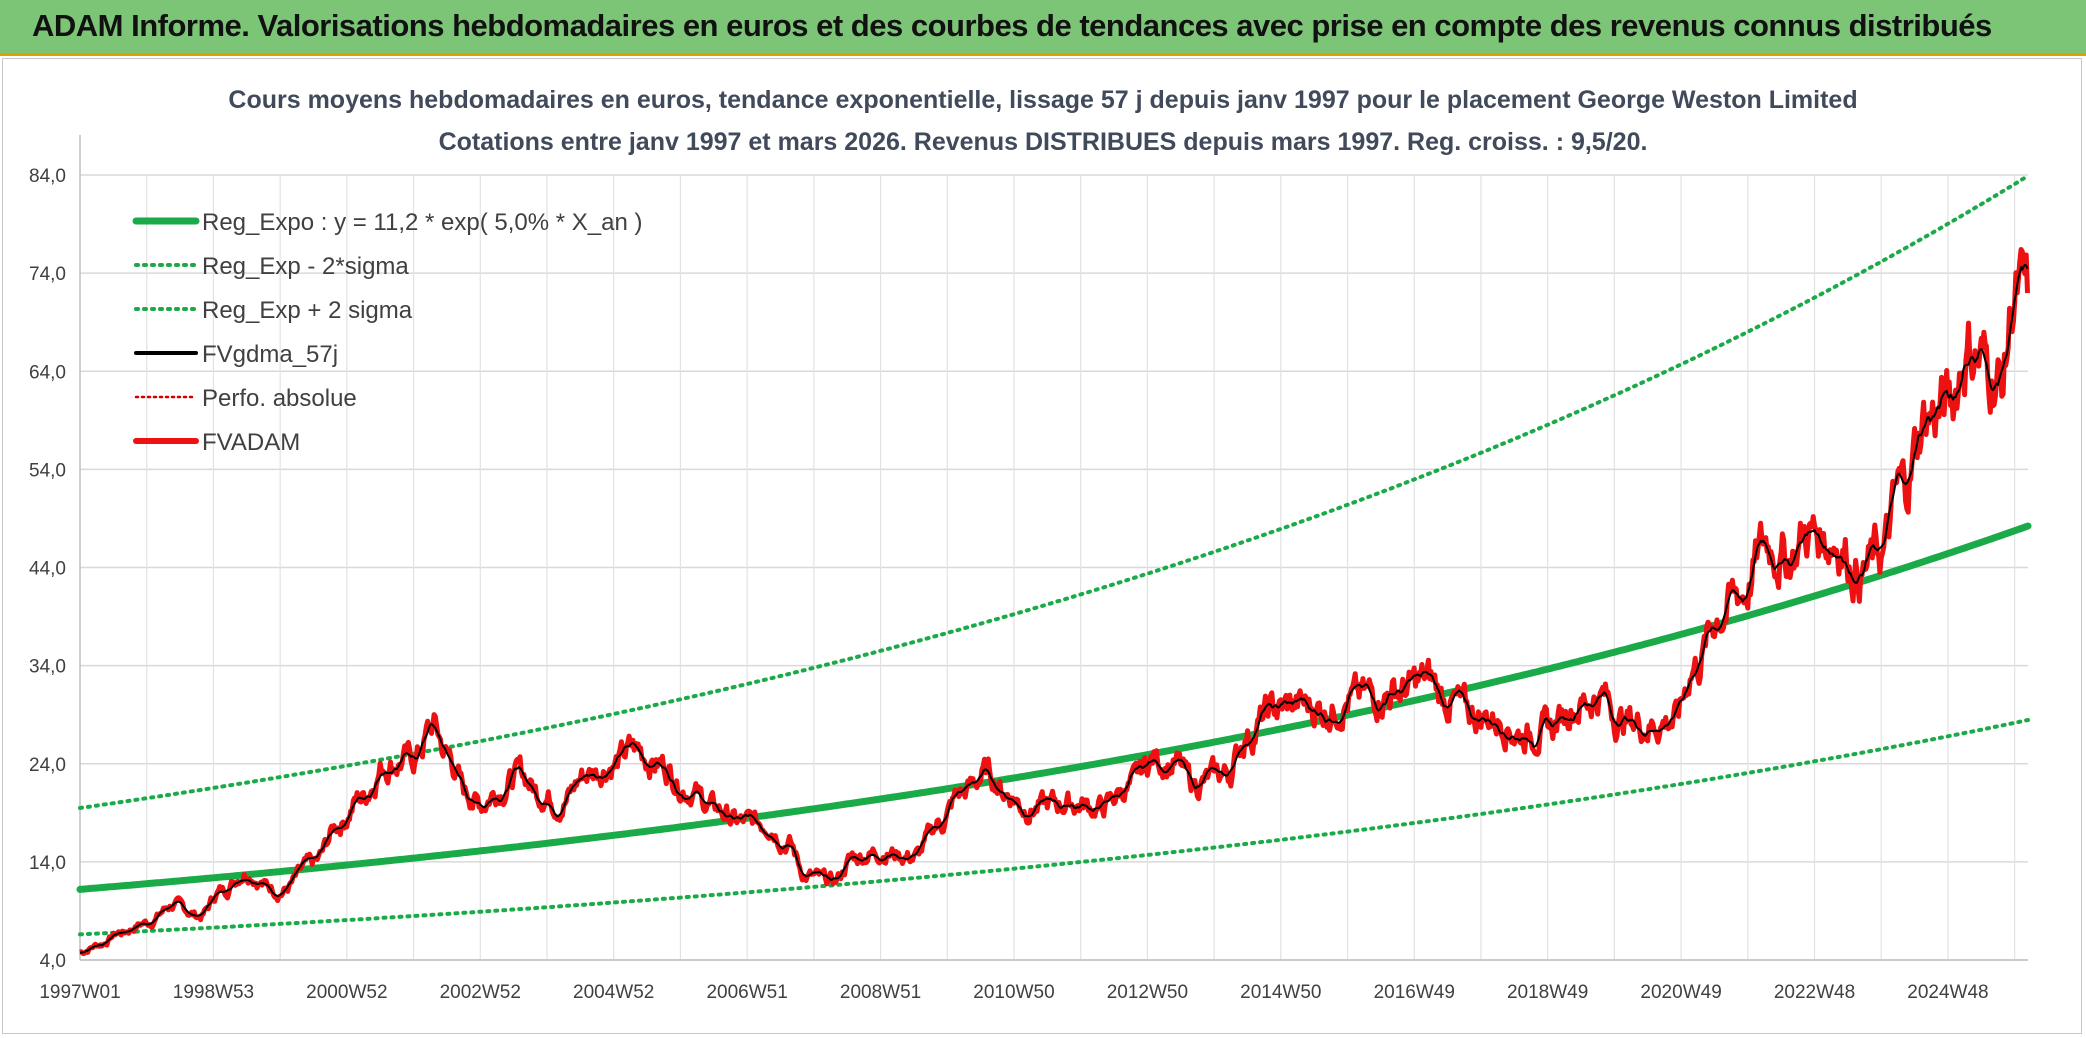  What do you see at coordinates (1547, 992) in the screenshot?
I see `x-tick-label: 2018W49` at bounding box center [1547, 992].